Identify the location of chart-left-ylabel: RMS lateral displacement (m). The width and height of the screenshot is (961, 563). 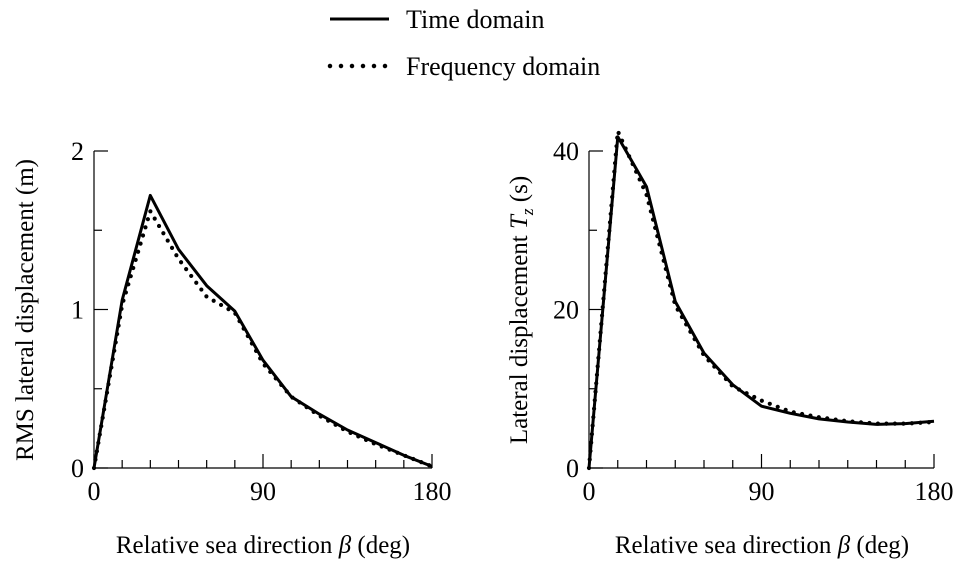
(25, 310).